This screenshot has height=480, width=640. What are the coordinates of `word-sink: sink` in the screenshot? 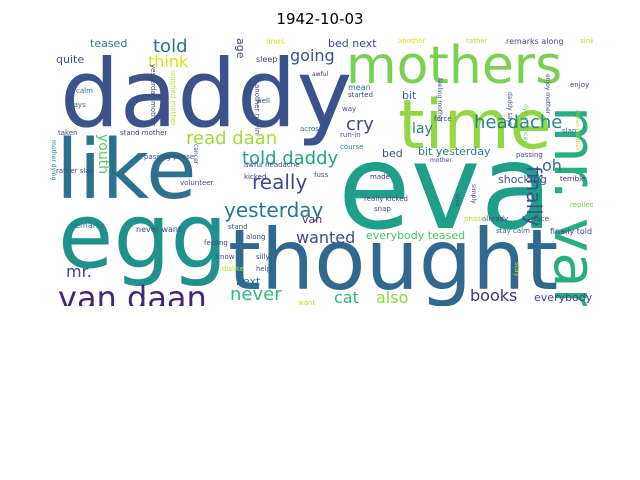 It's located at (586, 41).